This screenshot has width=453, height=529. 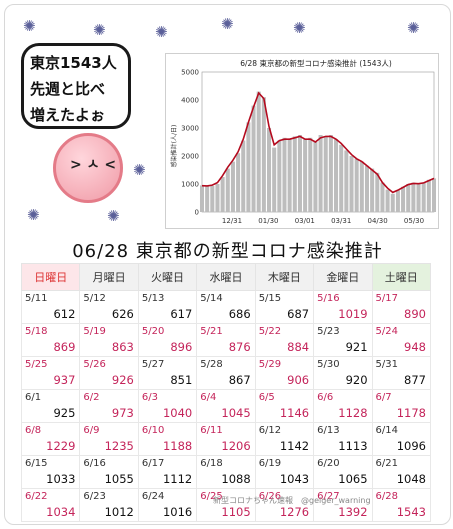 I want to click on calendar-day-cell: 6/10 1188, so click(x=167, y=439).